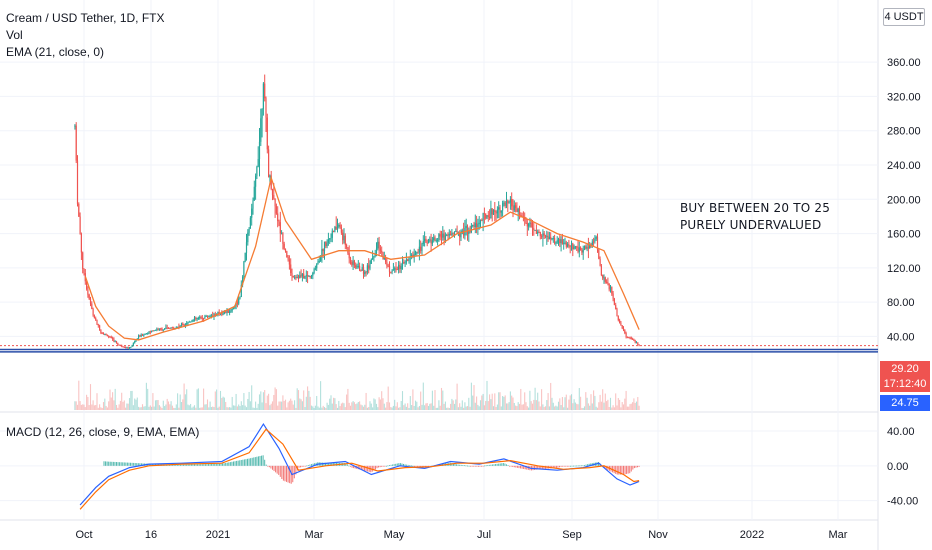 The image size is (932, 550). What do you see at coordinates (904, 17) in the screenshot?
I see `currency-button: 4 USDT` at bounding box center [904, 17].